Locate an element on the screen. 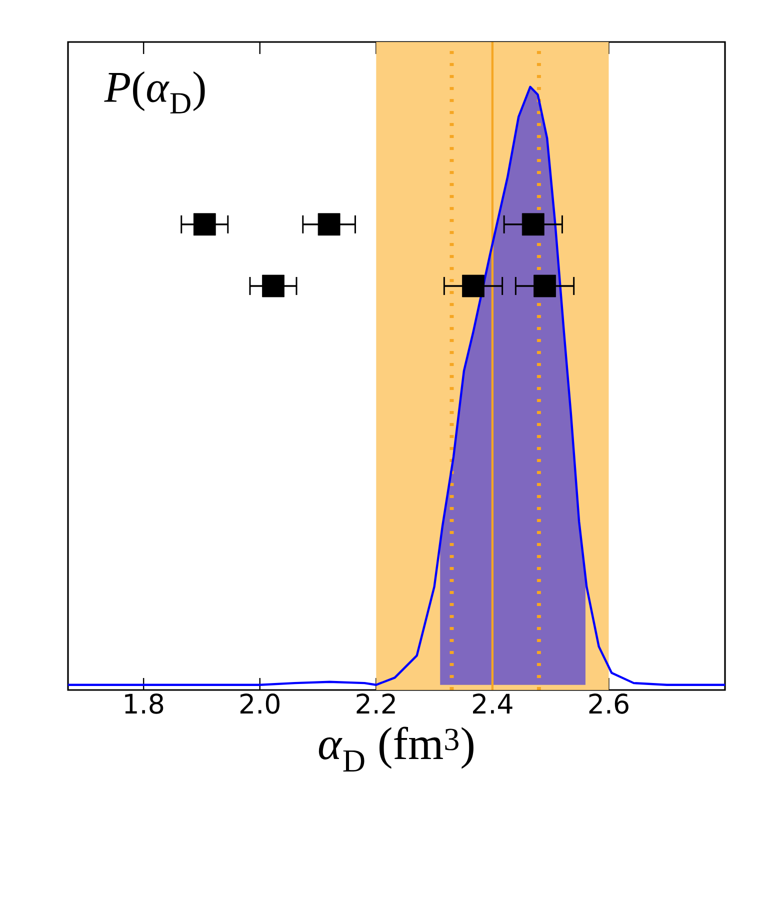 This screenshot has width=763, height=913. annotation: P(α$_{D}$) is located at coordinates (154, 92).